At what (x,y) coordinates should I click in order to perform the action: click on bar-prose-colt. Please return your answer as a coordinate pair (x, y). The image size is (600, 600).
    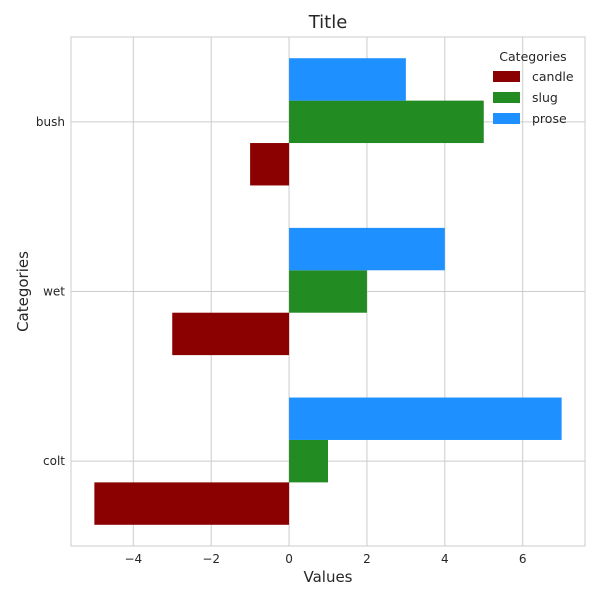
    Looking at the image, I should click on (425, 418).